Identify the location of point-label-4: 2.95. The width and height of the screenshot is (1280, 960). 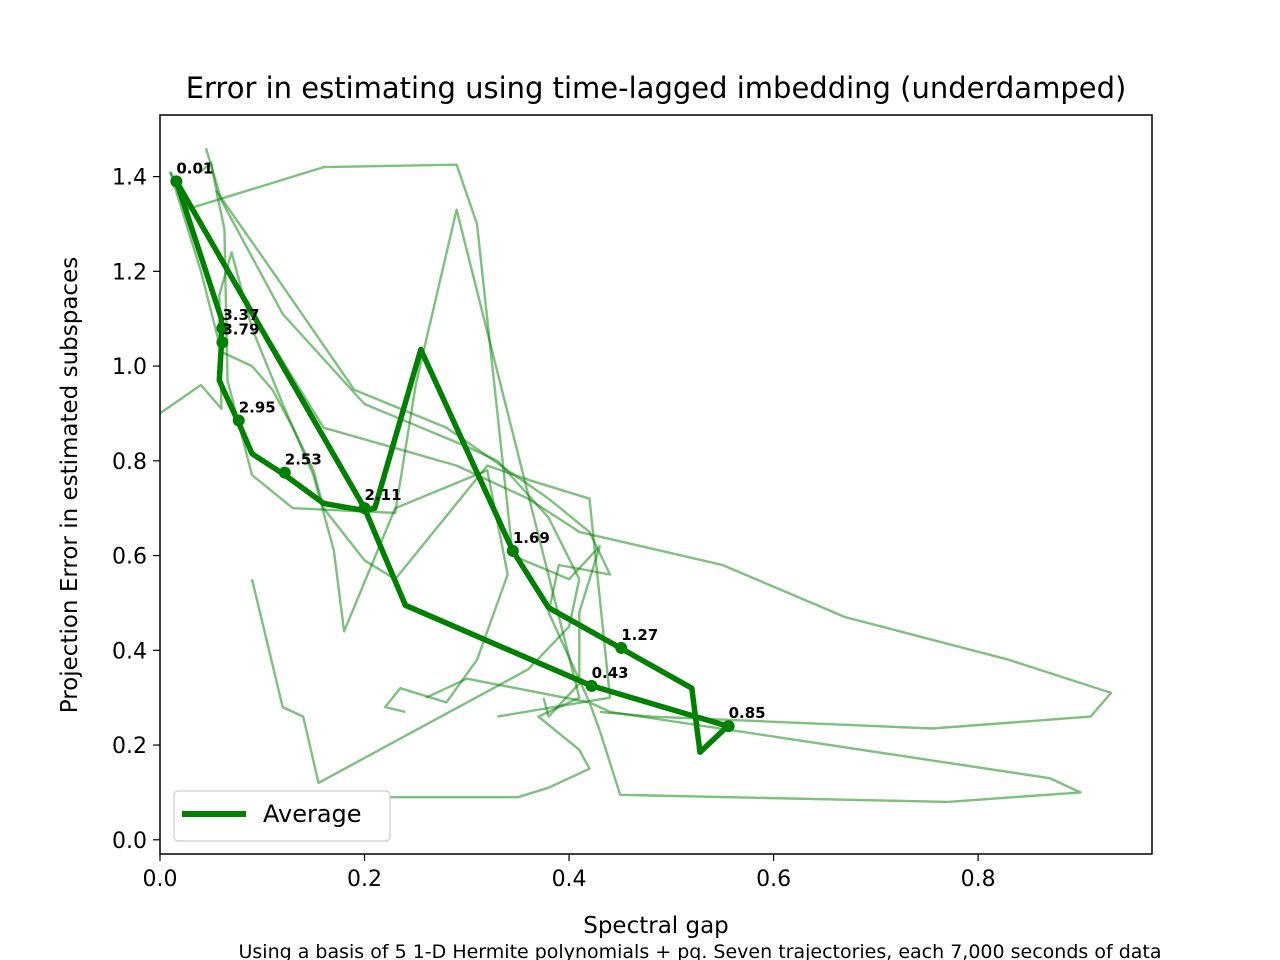
(257, 408).